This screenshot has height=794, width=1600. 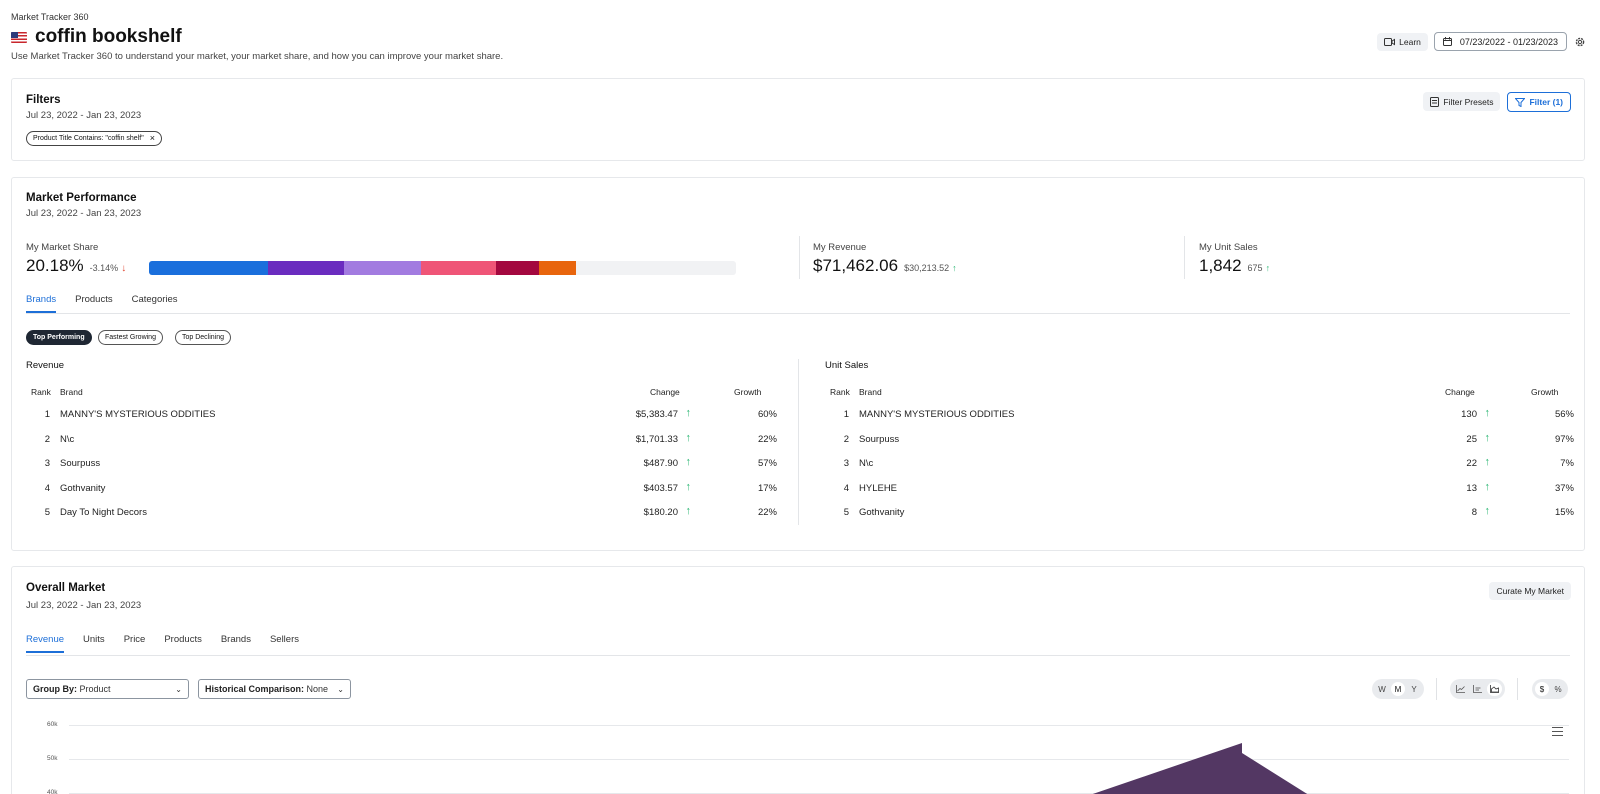 What do you see at coordinates (81, 198) in the screenshot?
I see `performance-title: Market Performance` at bounding box center [81, 198].